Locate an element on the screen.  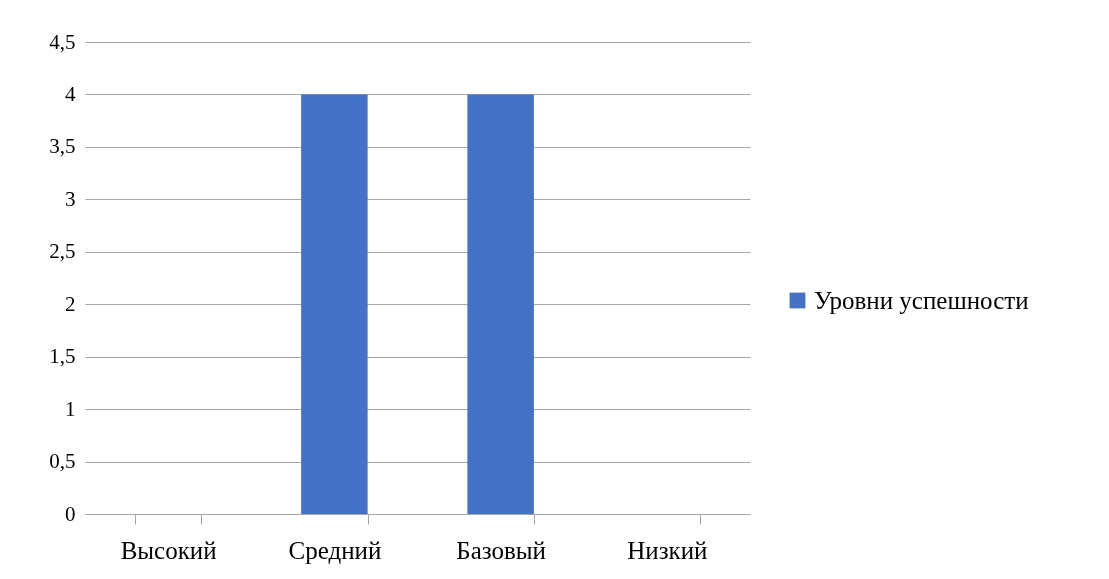
y-tick-label: 4,5 is located at coordinates (62, 41).